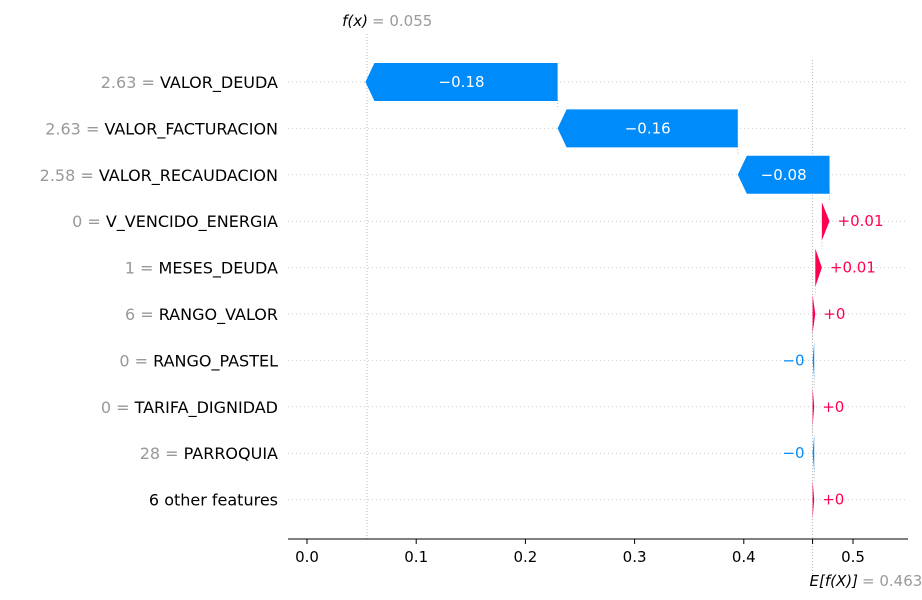  I want to click on feature-label: 2.58 = VALOR_RECAUDACION, so click(159, 176).